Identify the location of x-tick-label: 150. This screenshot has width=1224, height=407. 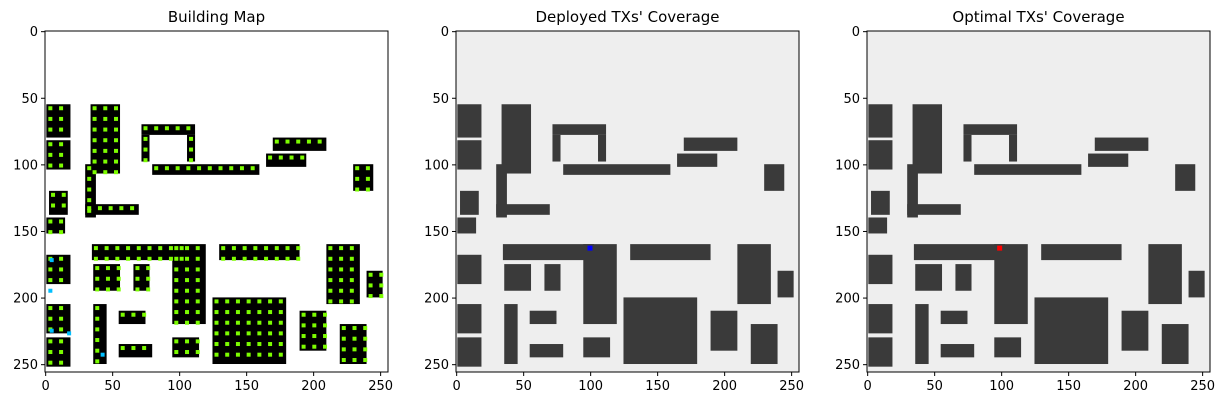
(657, 386).